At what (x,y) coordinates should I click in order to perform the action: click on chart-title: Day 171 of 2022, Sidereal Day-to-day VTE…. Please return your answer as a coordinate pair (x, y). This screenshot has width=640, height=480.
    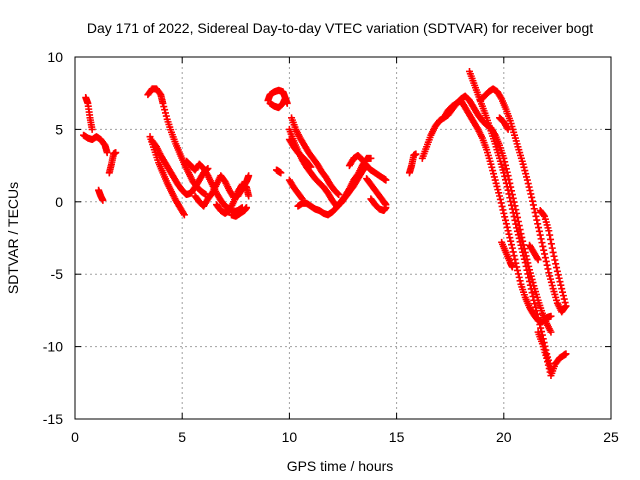
    Looking at the image, I should click on (340, 28).